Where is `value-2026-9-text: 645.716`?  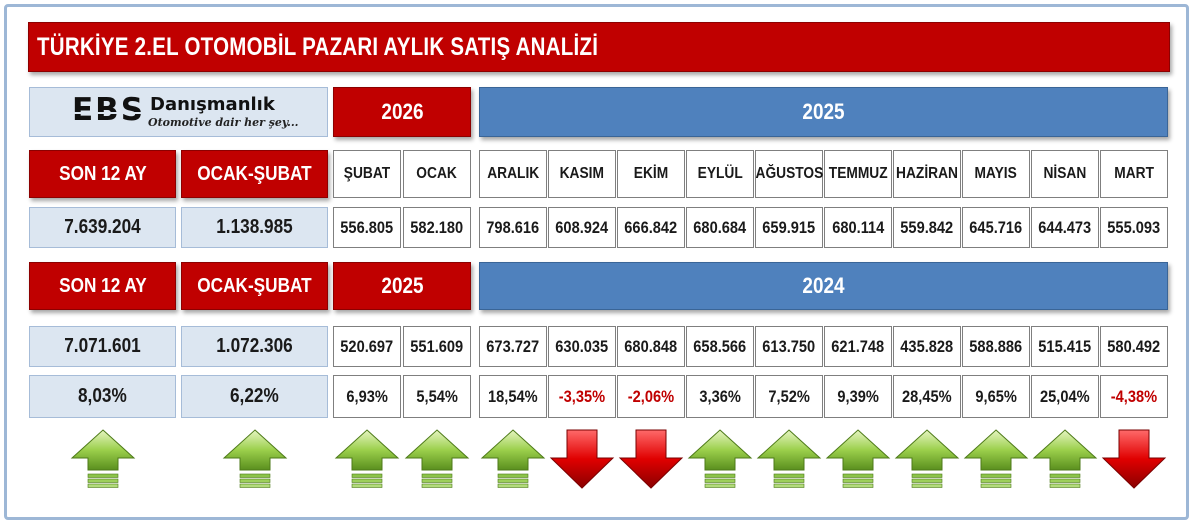 value-2026-9-text: 645.716 is located at coordinates (996, 227).